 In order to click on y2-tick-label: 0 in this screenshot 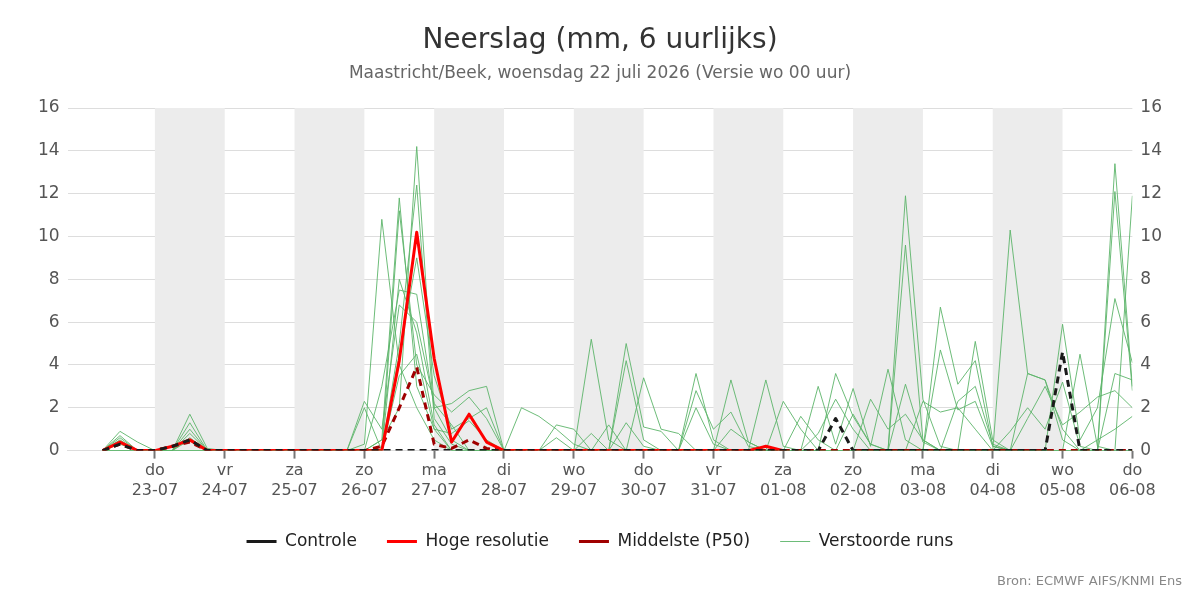, I will do `click(1146, 449)`.